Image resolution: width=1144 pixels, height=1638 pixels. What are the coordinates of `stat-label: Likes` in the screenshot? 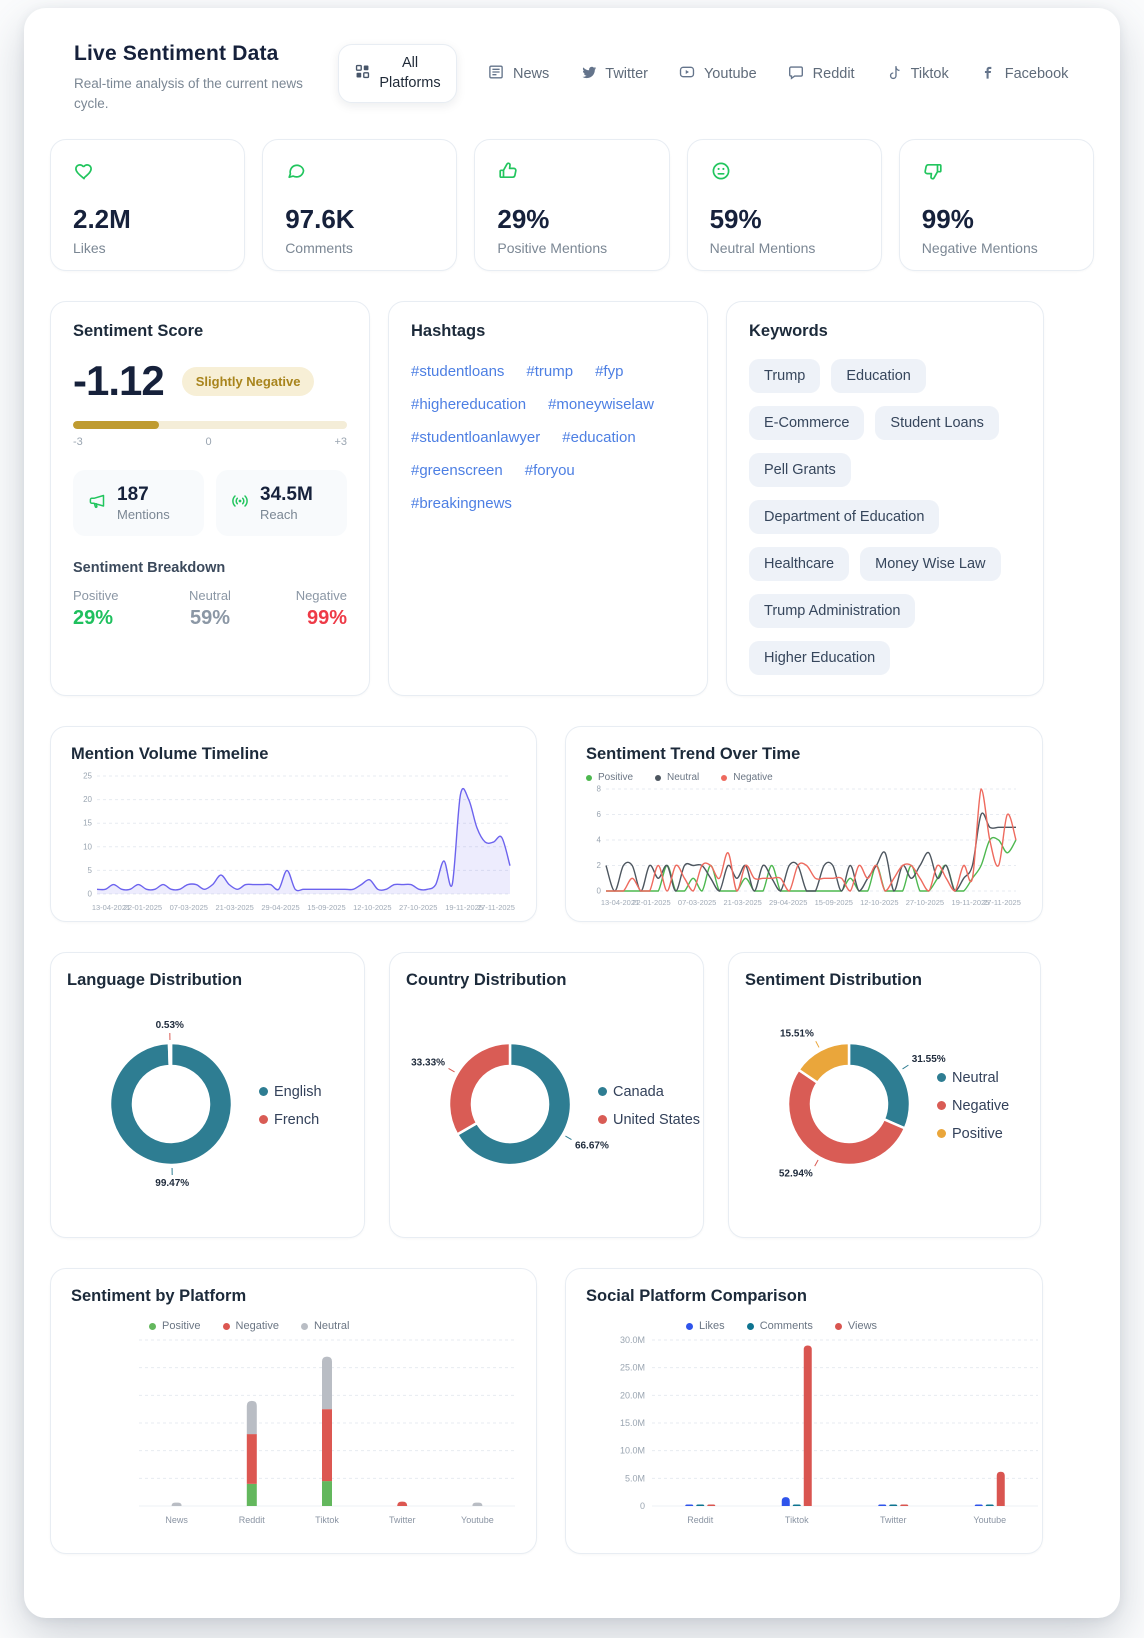 It's located at (89, 248).